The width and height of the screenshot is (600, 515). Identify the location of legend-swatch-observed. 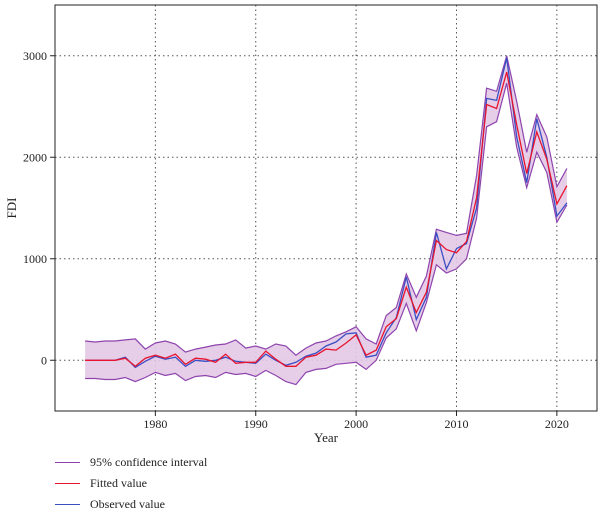
(67, 504).